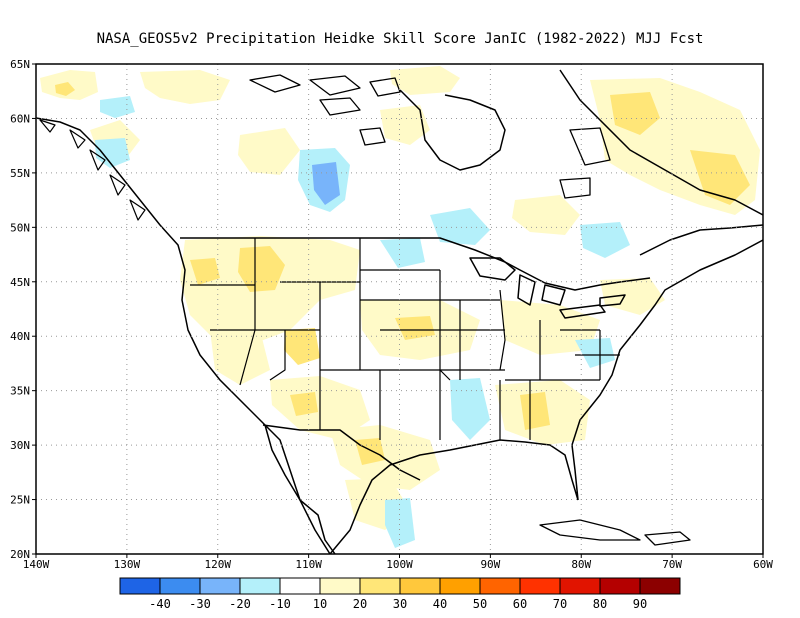 The height and width of the screenshot is (618, 800). What do you see at coordinates (160, 604) in the screenshot?
I see `colorbar-label: -40` at bounding box center [160, 604].